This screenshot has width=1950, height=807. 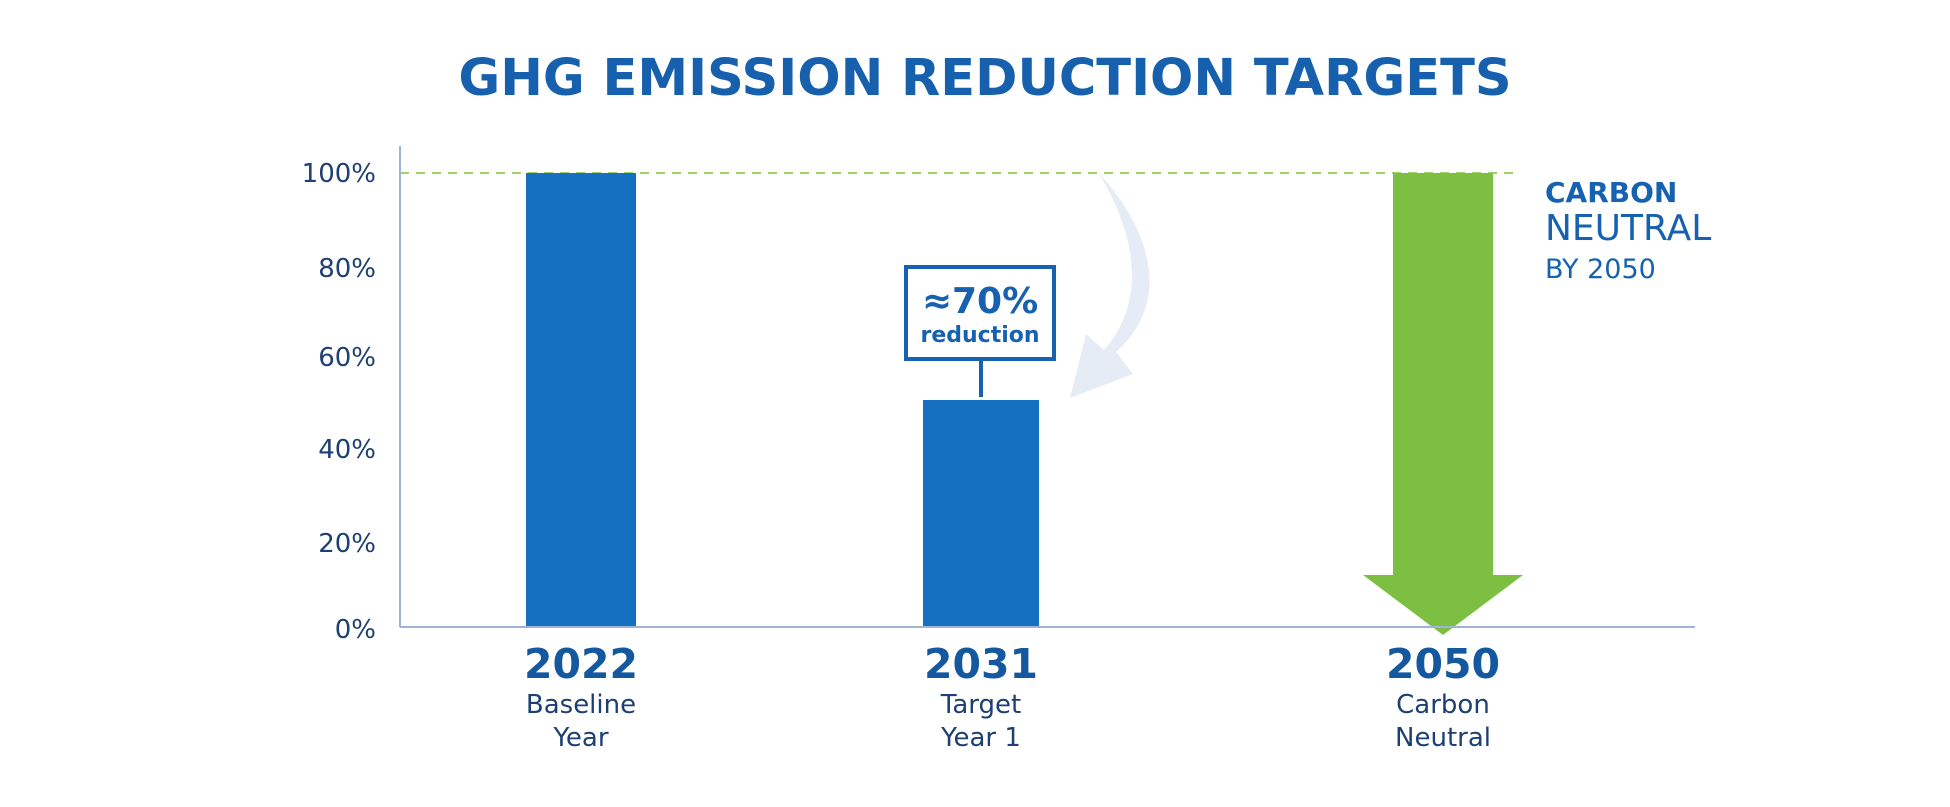 What do you see at coordinates (984, 78) in the screenshot?
I see `chart-title: GHG EMISSION REDUCTION TARGETS` at bounding box center [984, 78].